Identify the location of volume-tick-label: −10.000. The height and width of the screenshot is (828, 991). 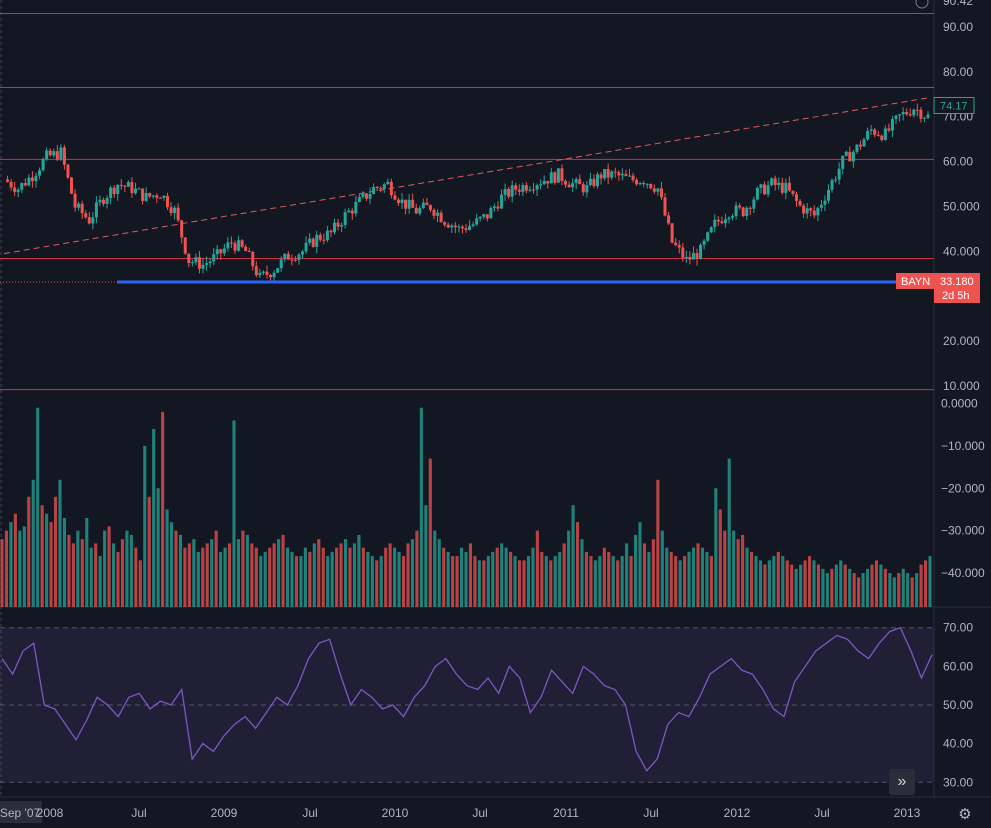
(963, 446).